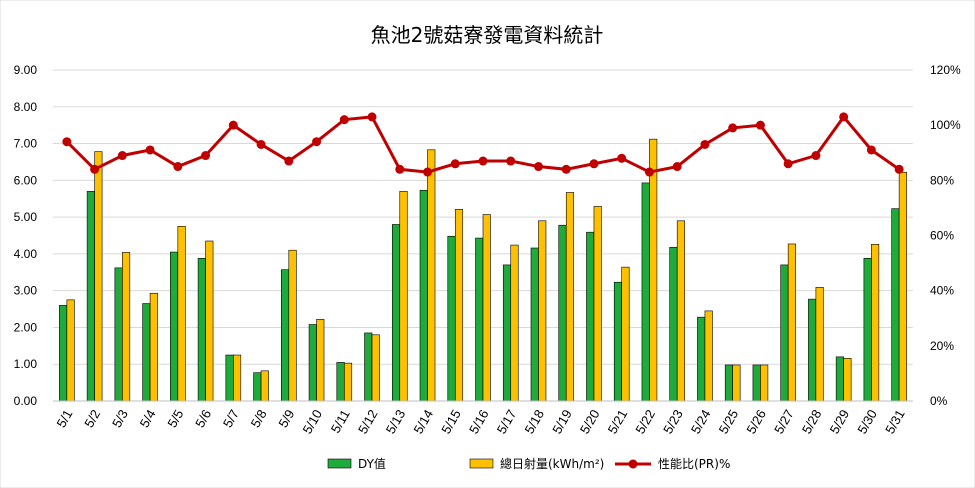 The height and width of the screenshot is (488, 975). Describe the element at coordinates (26, 217) in the screenshot. I see `y-left-tick-label: 5.00` at that location.